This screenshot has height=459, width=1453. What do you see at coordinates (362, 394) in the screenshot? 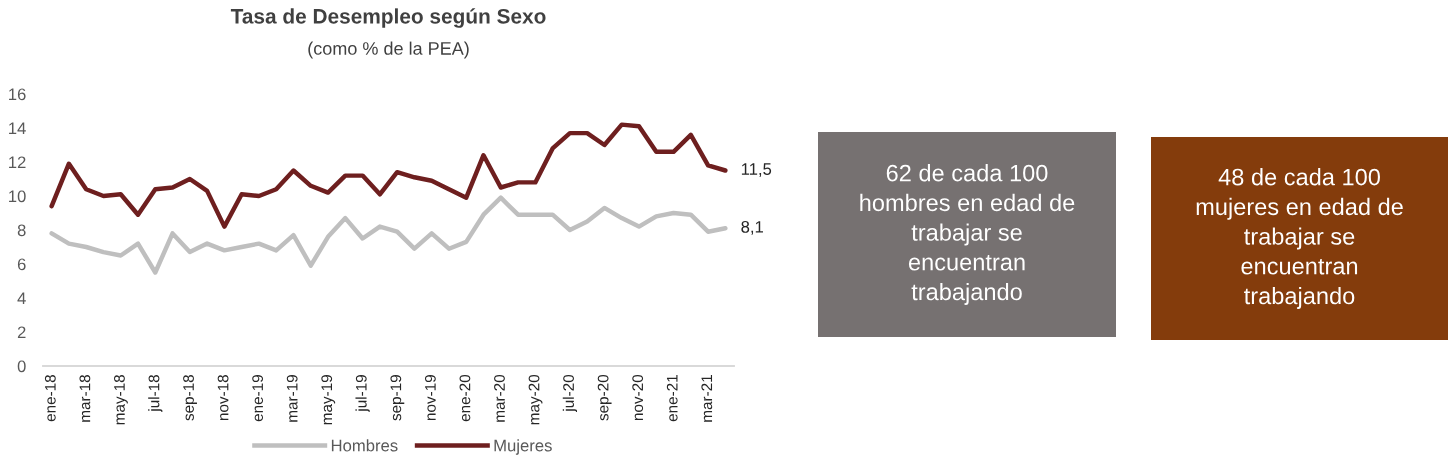
I see `x-tick-label: jul-19` at bounding box center [362, 394].